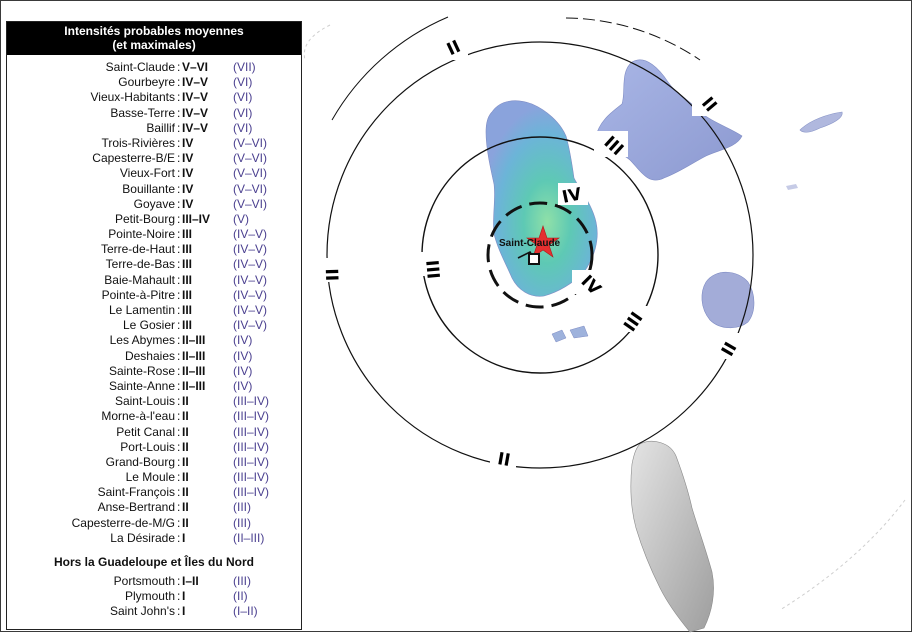 The width and height of the screenshot is (914, 634). Describe the element at coordinates (245, 611) in the screenshot. I see `max-intensity: (I–II)` at that location.